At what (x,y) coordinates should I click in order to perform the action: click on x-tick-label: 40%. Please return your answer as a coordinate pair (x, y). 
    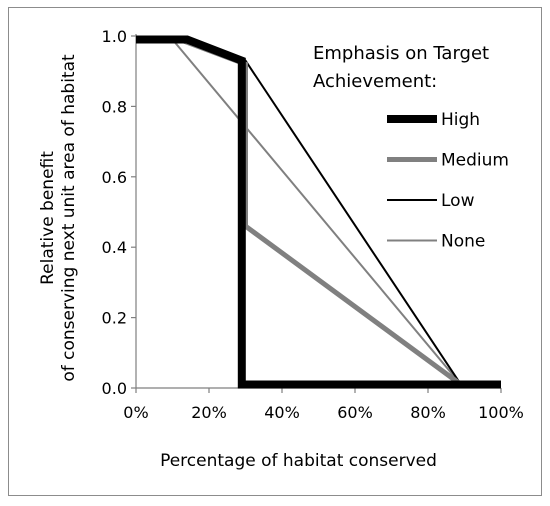
    Looking at the image, I should click on (282, 412).